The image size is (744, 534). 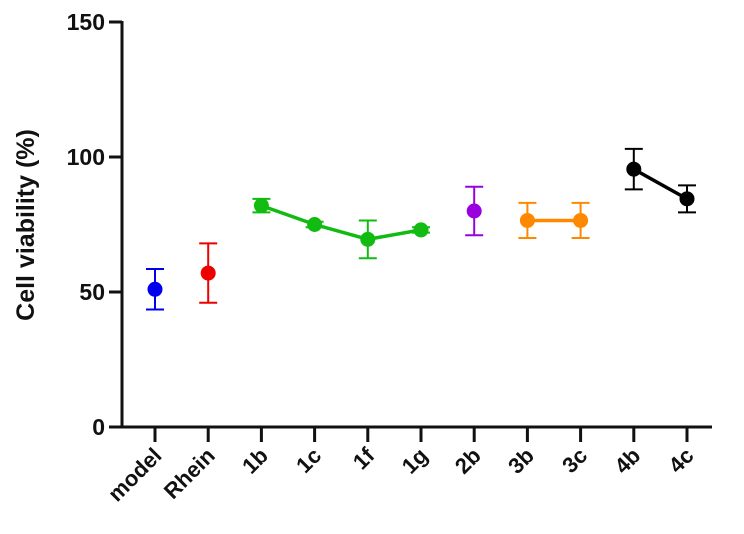 I want to click on data-point-2b, so click(x=474, y=211).